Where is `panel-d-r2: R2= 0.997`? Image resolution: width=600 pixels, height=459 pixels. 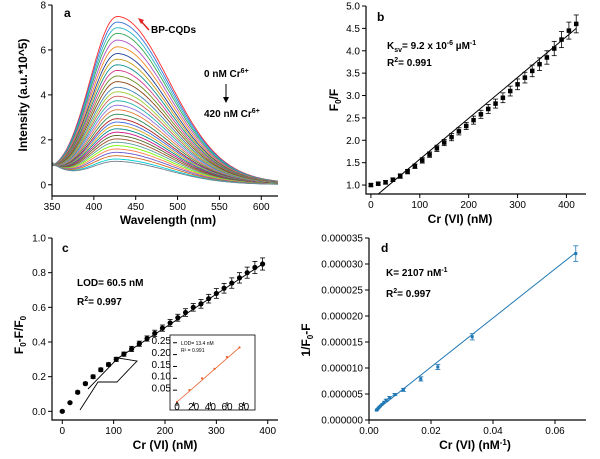
panel-d-r2: R2= 0.997 is located at coordinates (408, 294).